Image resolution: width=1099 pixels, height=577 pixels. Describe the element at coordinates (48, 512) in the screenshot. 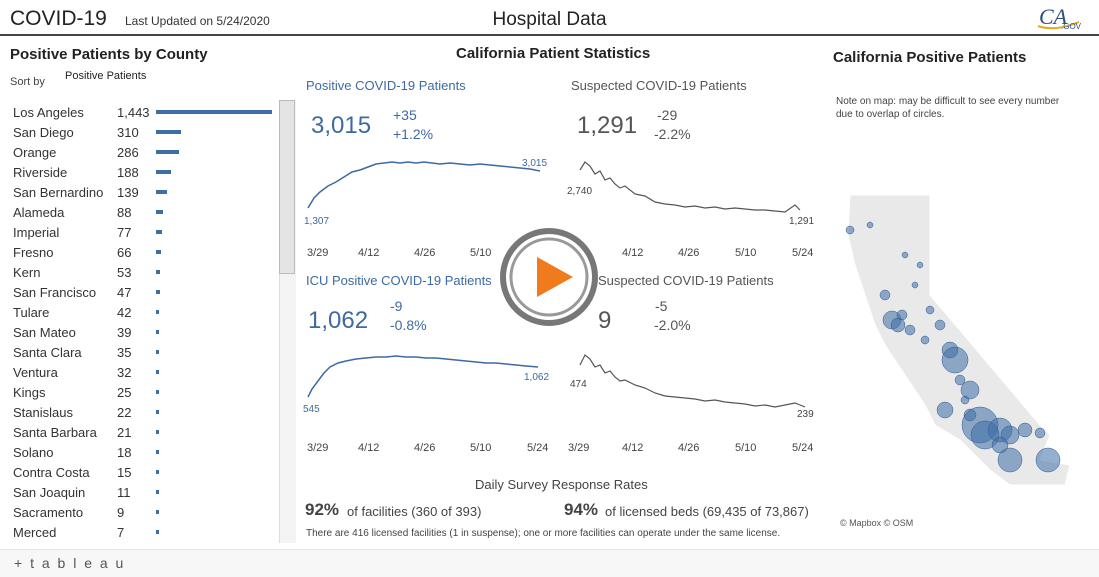

I see `county-name: Sacramento` at that location.